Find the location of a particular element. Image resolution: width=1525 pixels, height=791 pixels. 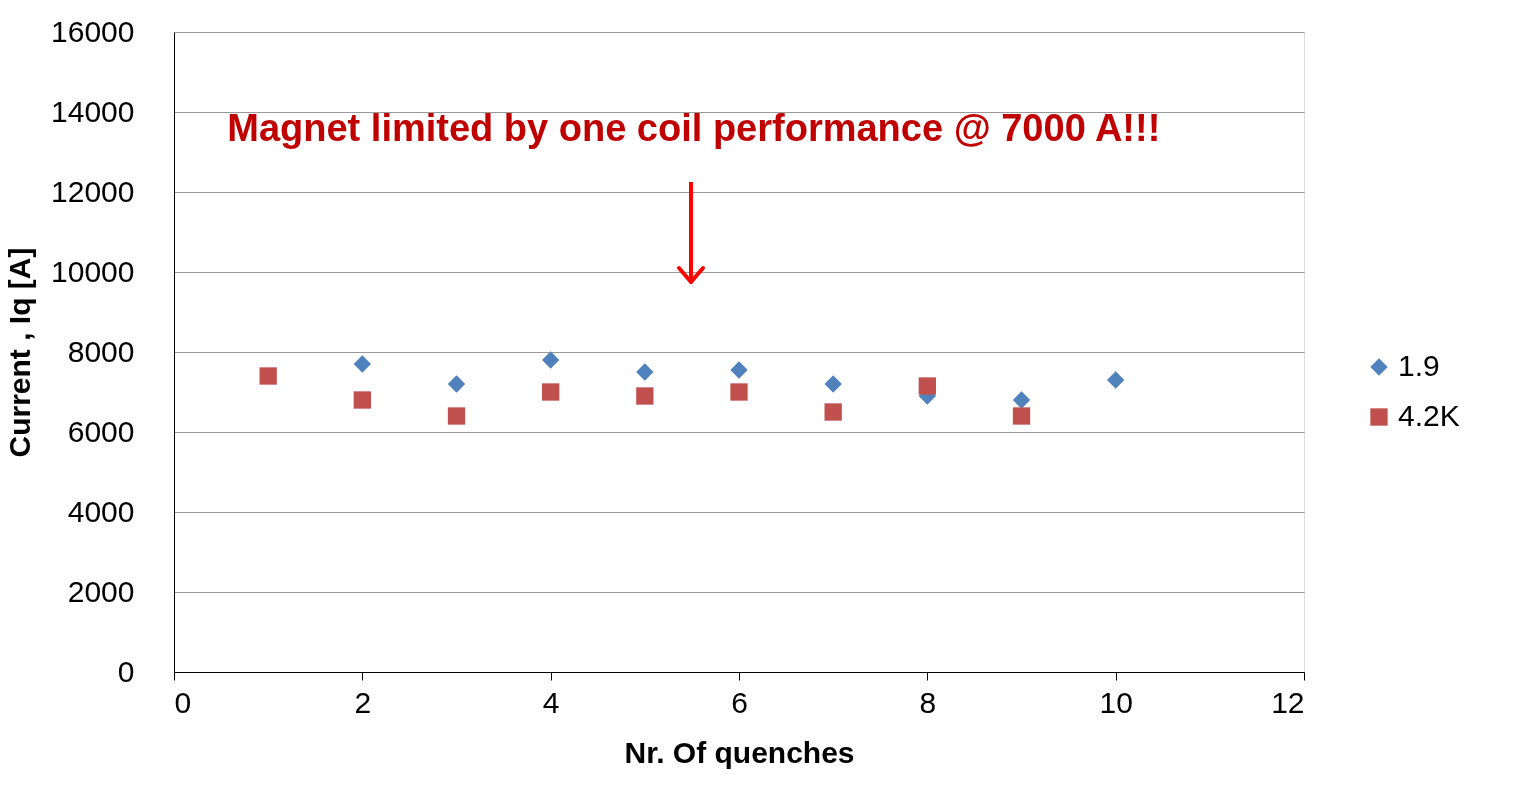

y-axis-title: Current , Iq [A] is located at coordinates (20, 352).